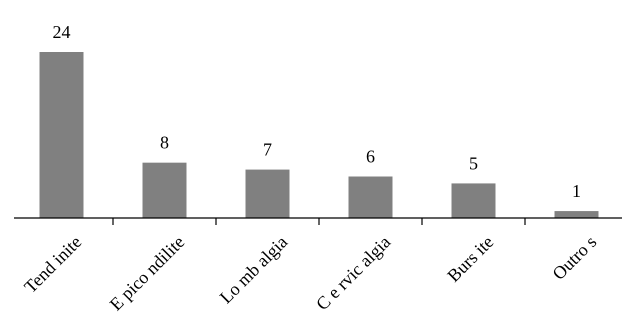  What do you see at coordinates (267, 150) in the screenshot?
I see `value-label-2: 7` at bounding box center [267, 150].